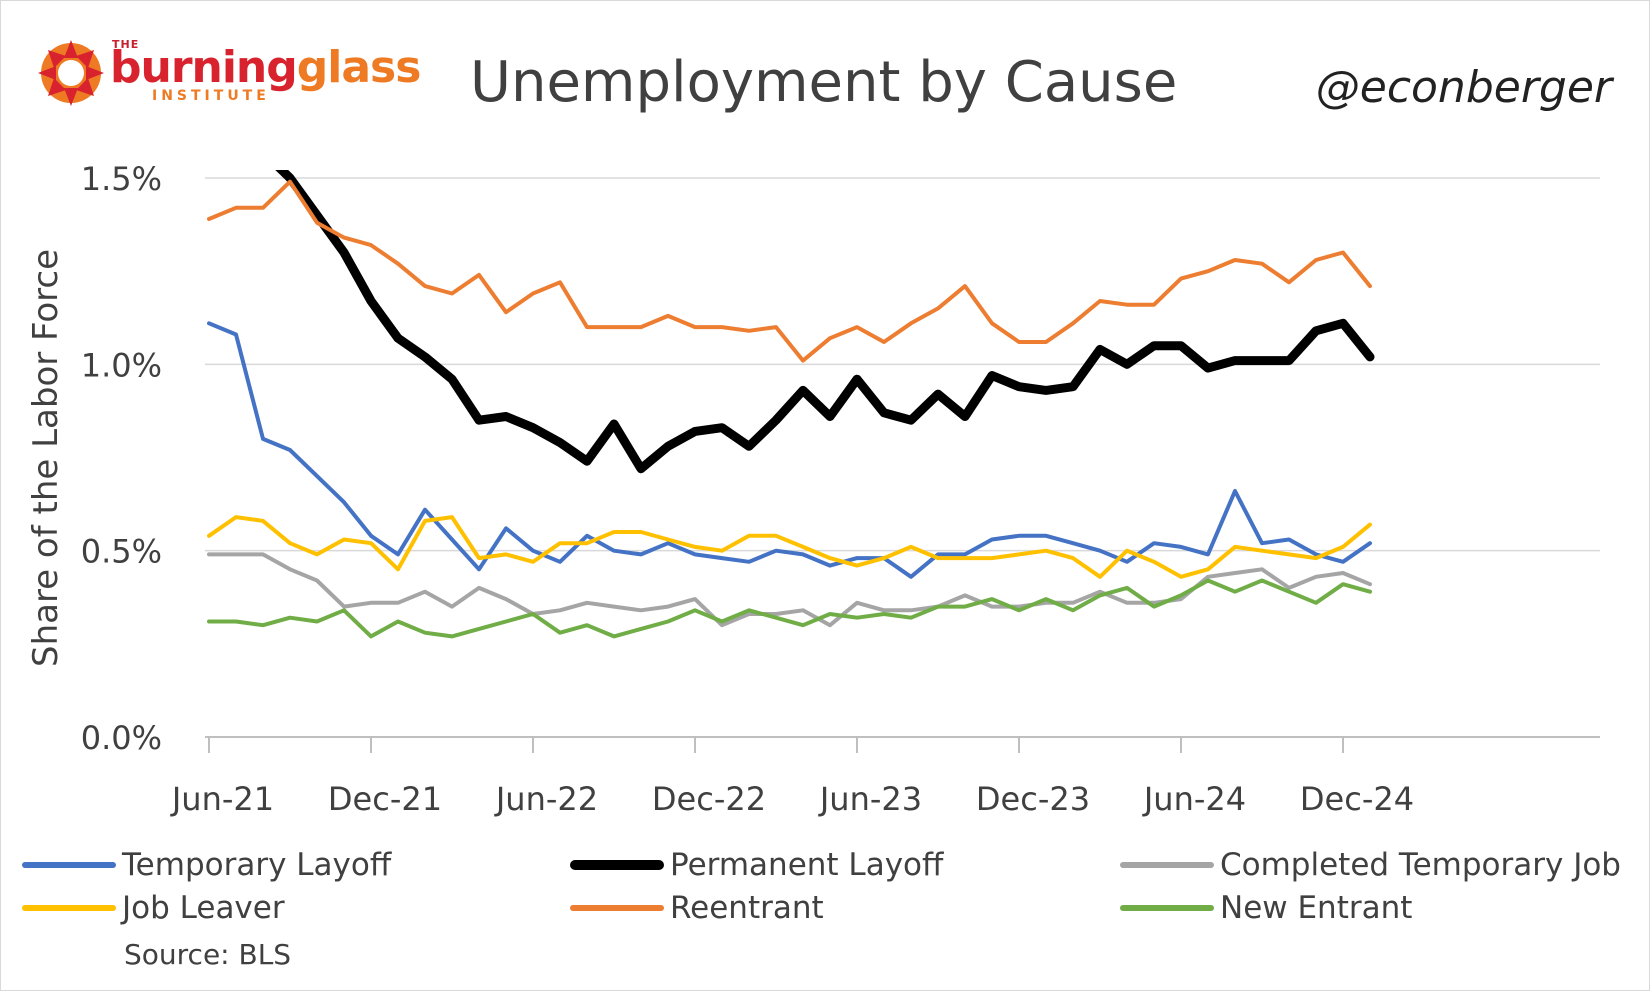  I want to click on legend-item-temporary-layoff: Temporary Layoff, so click(206, 865).